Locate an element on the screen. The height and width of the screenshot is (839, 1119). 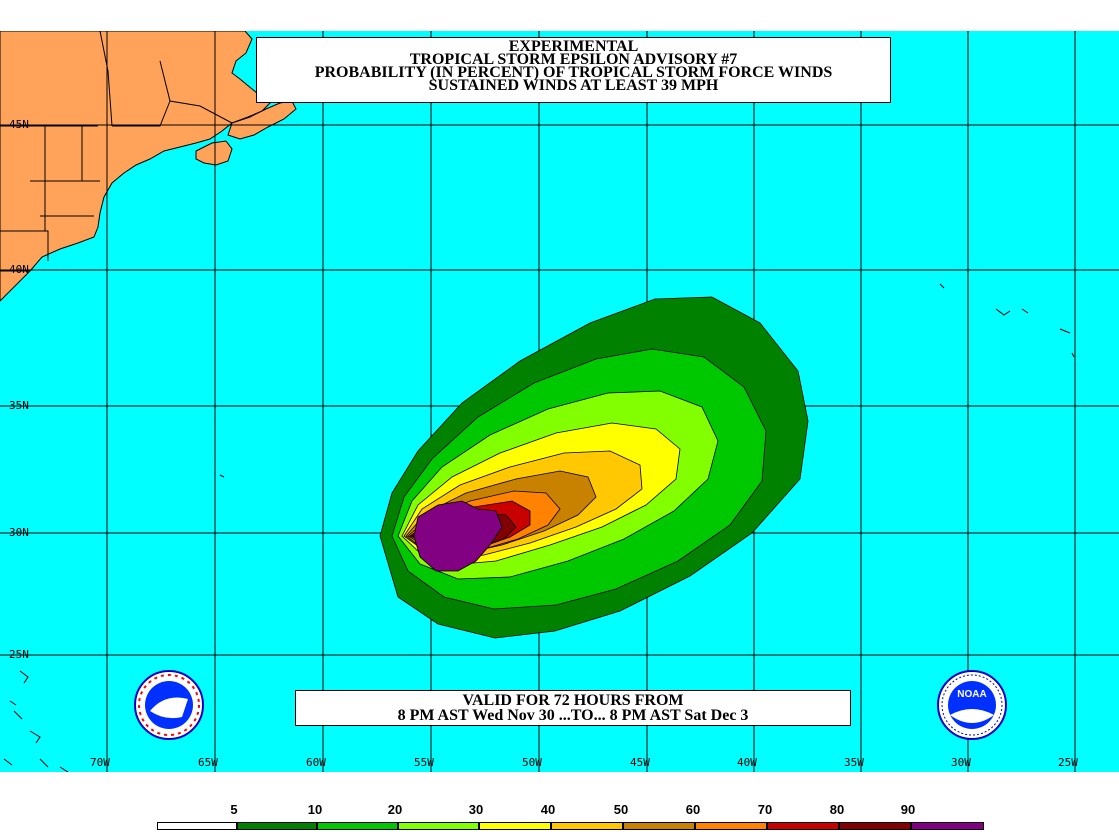
scale-label-10: 10 is located at coordinates (315, 809).